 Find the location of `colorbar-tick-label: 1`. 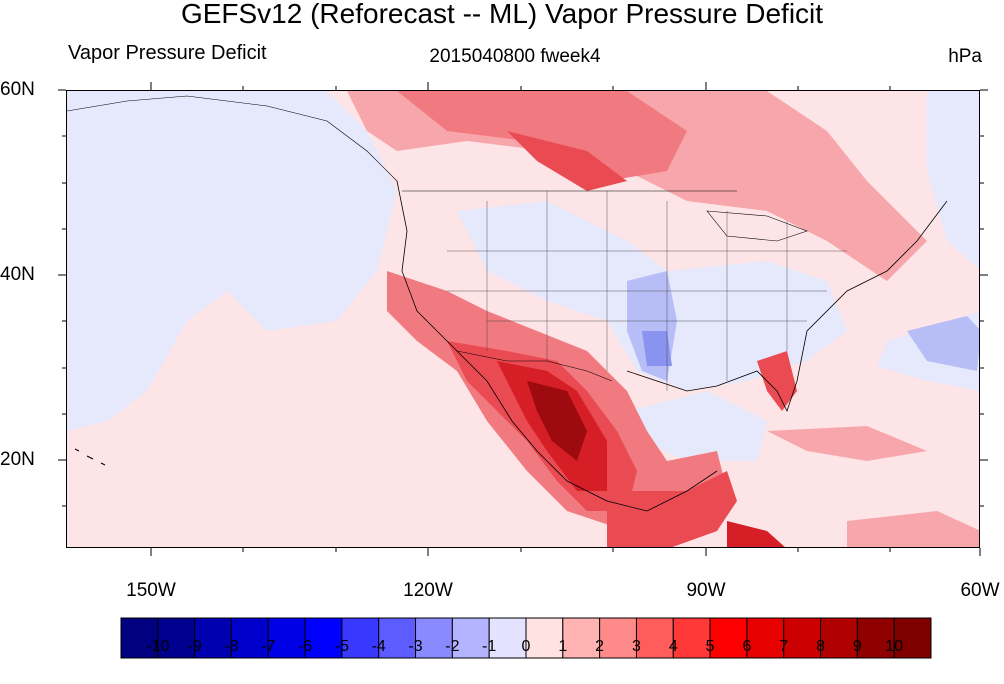

colorbar-tick-label: 1 is located at coordinates (563, 646).